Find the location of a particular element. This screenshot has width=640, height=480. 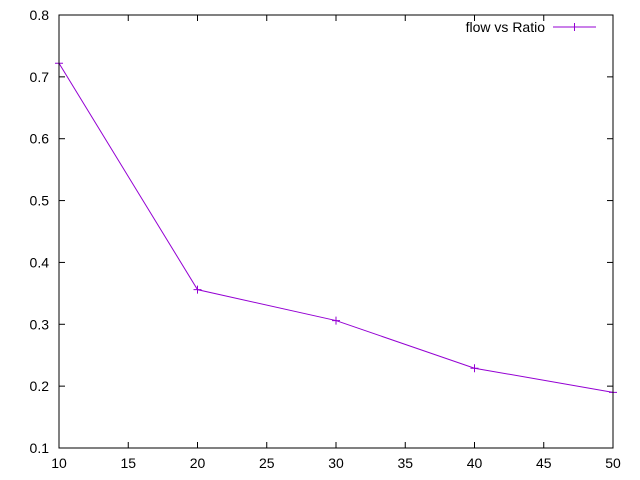

x-tick-label: 15 is located at coordinates (128, 463).